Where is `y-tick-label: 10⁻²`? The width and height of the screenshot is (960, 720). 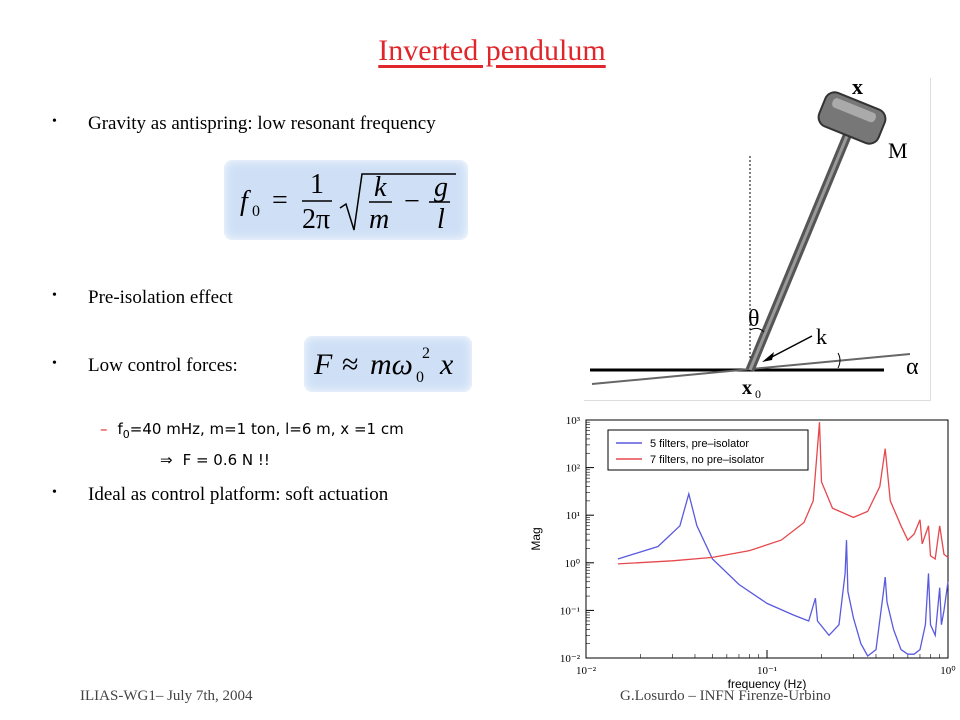
y-tick-label: 10⁻² is located at coordinates (570, 659).